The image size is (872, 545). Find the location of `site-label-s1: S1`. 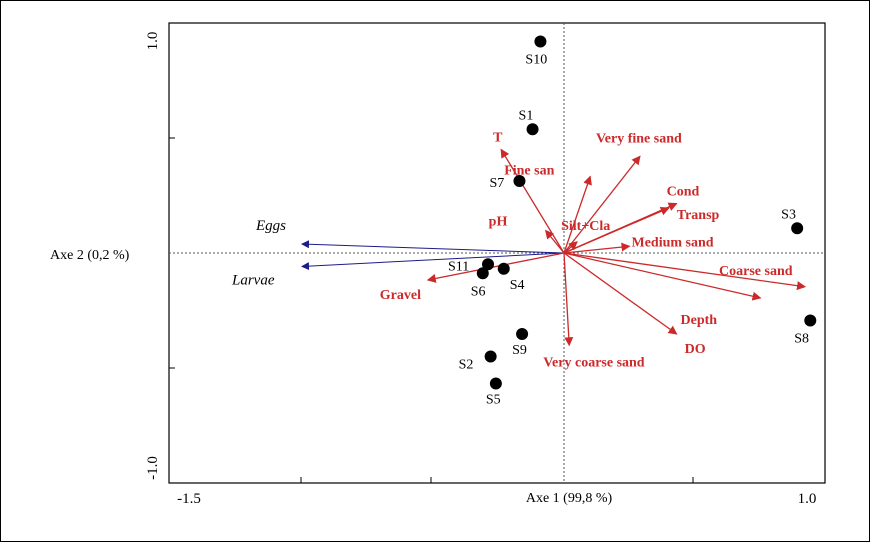

site-label-s1: S1 is located at coordinates (526, 115).